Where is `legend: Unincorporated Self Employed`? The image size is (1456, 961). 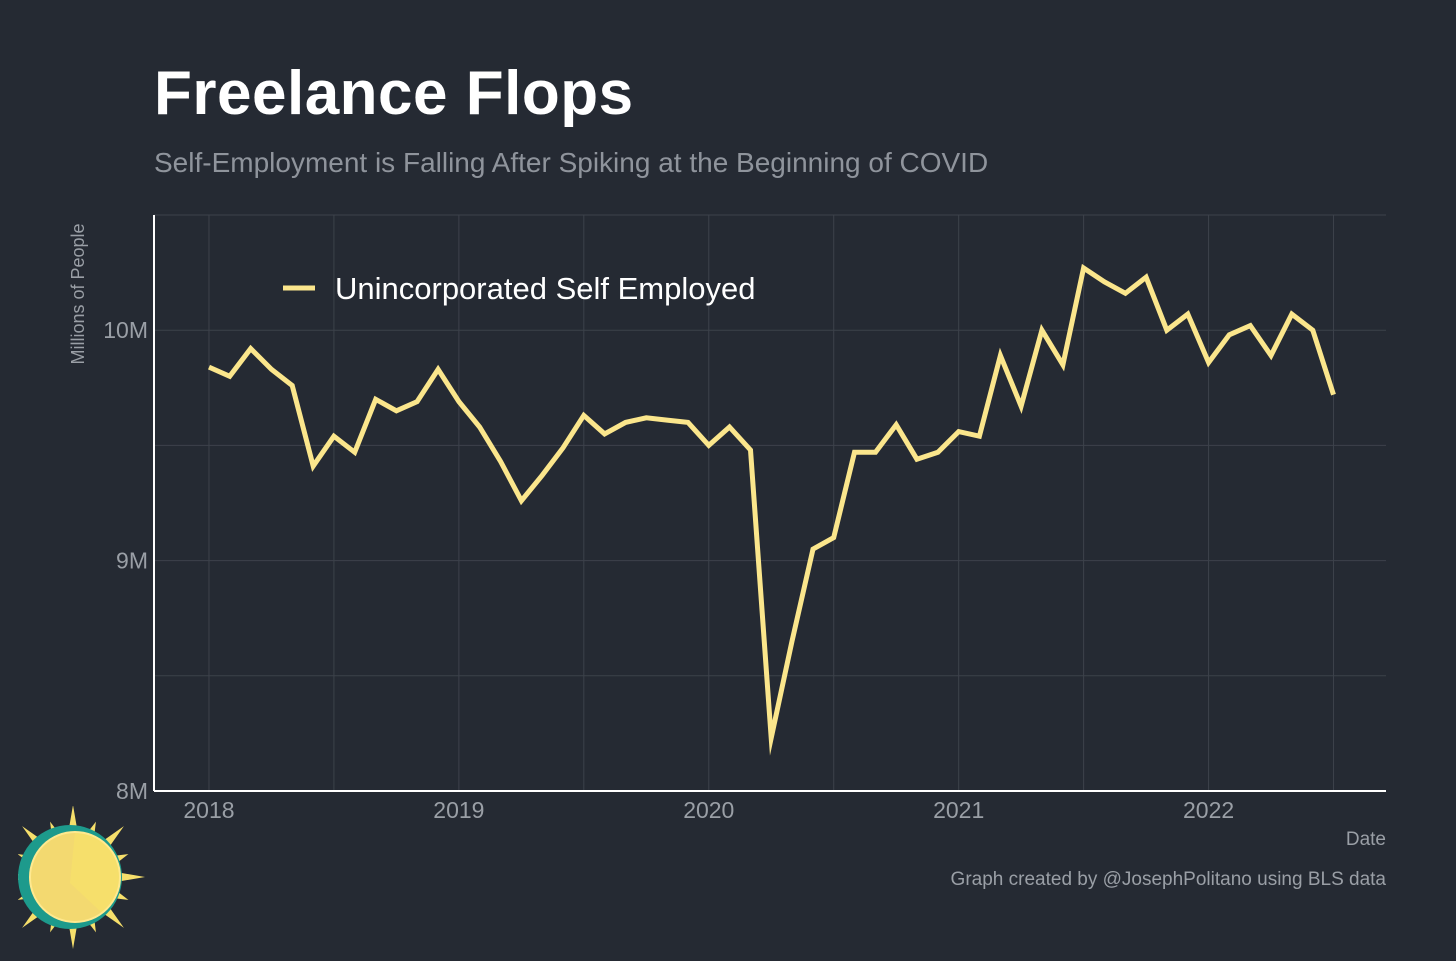 legend: Unincorporated Self Employed is located at coordinates (519, 288).